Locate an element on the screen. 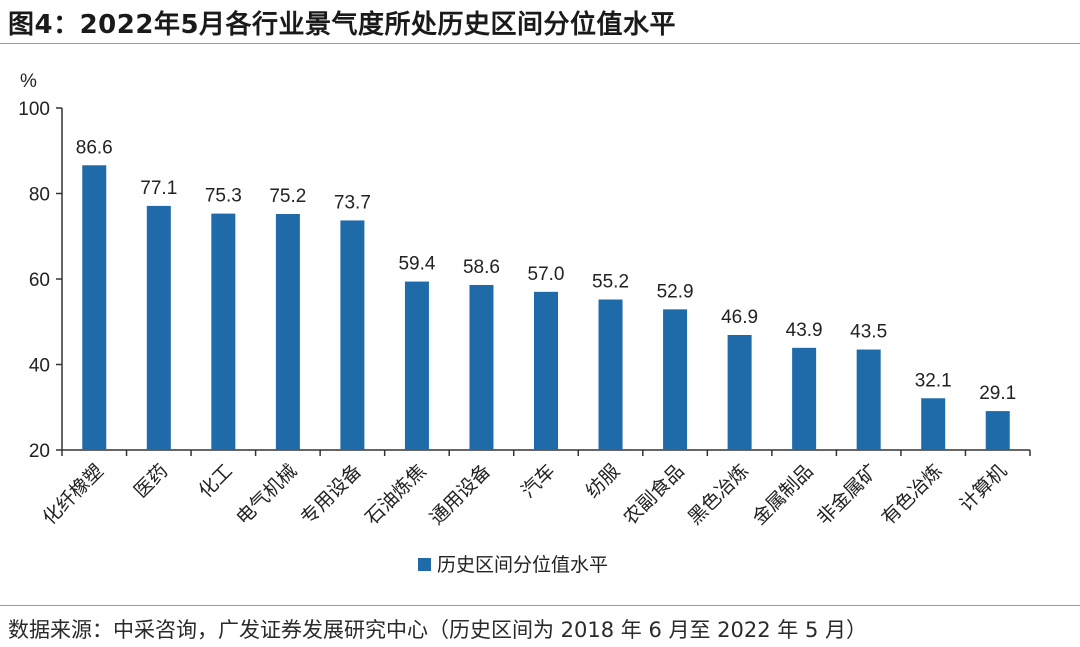  footer-divider is located at coordinates (540, 605).